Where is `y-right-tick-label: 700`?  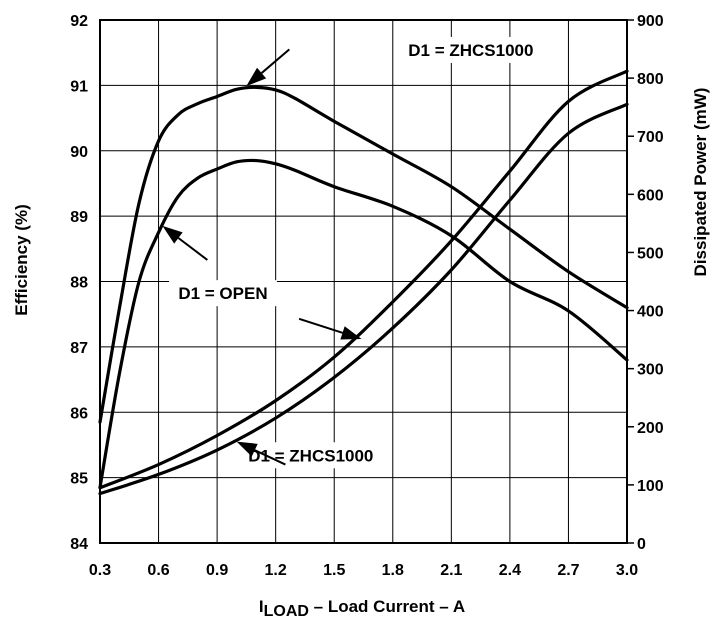 y-right-tick-label: 700 is located at coordinates (650, 137).